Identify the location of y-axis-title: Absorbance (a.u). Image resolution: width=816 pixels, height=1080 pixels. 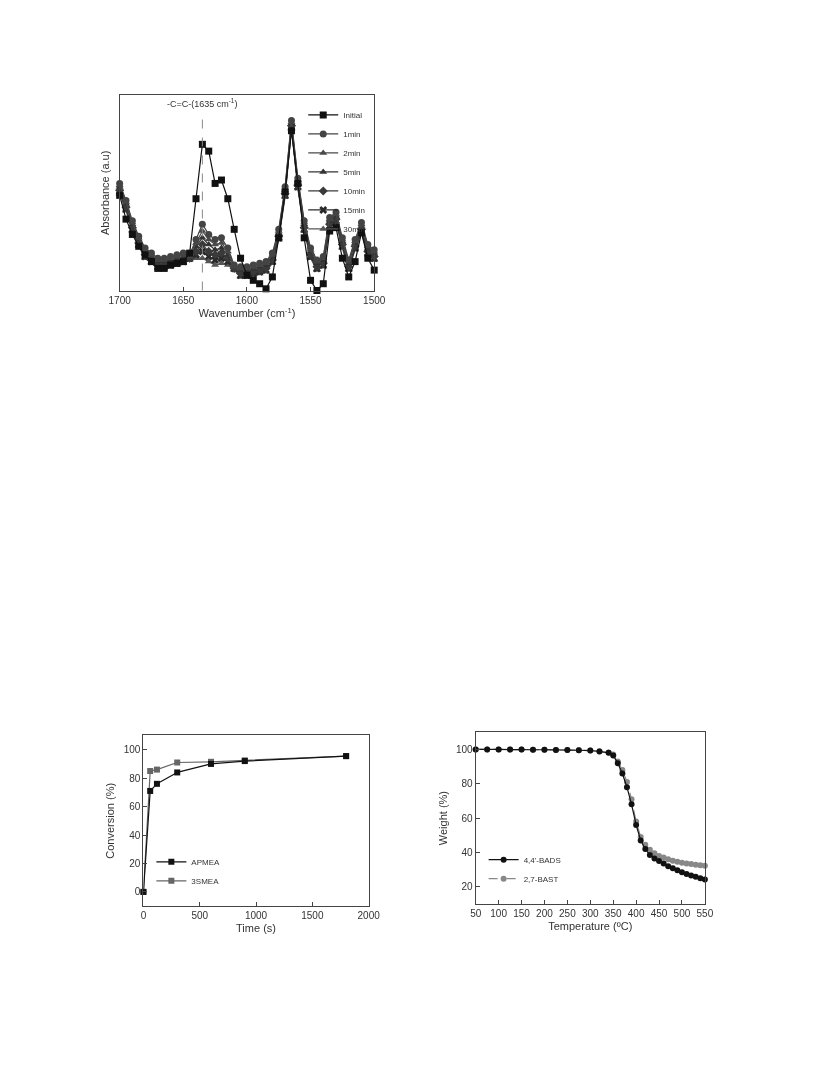
(105, 192).